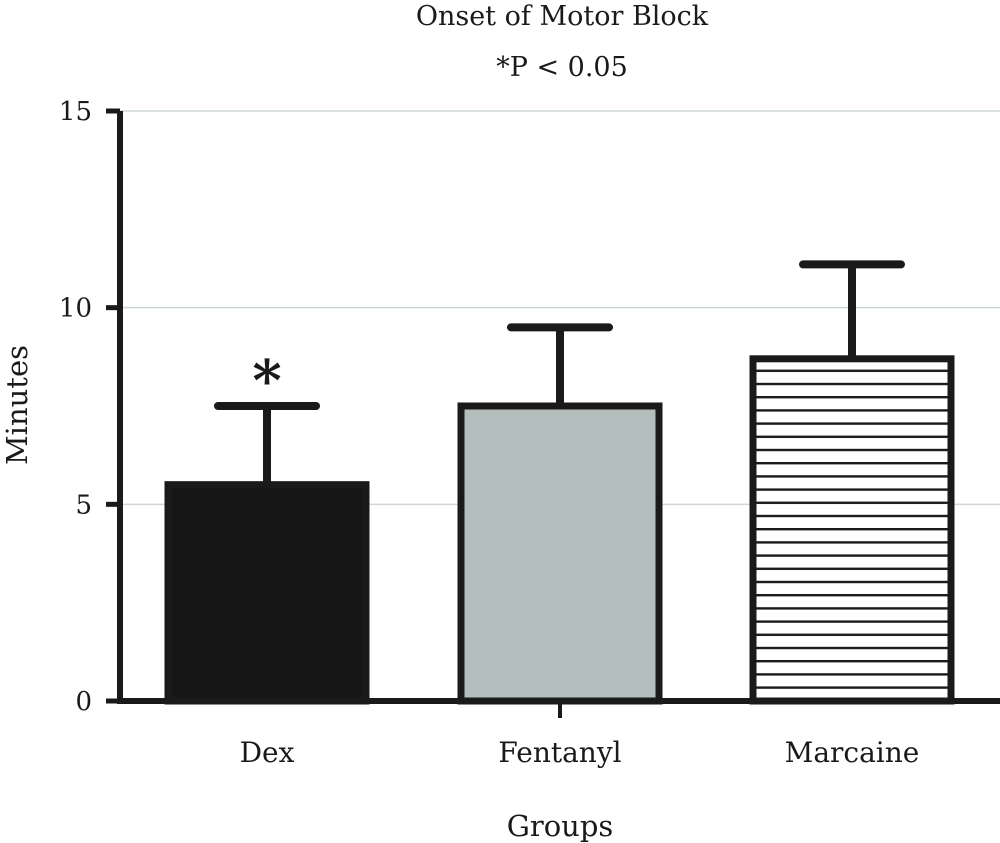 This screenshot has height=843, width=1000. Describe the element at coordinates (562, 67) in the screenshot. I see `chart-subtitle: *P < 0.05` at that location.